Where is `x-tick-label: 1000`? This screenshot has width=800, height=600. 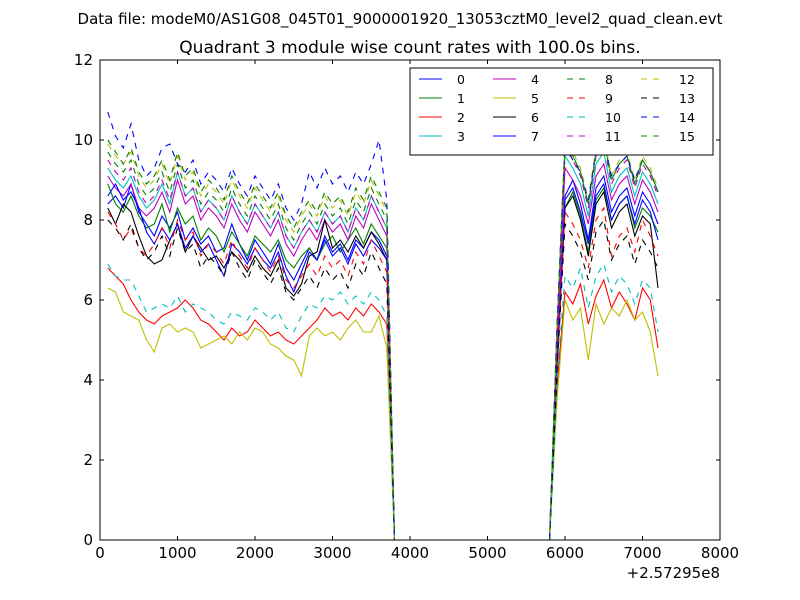
x-tick-label: 1000 is located at coordinates (177, 553).